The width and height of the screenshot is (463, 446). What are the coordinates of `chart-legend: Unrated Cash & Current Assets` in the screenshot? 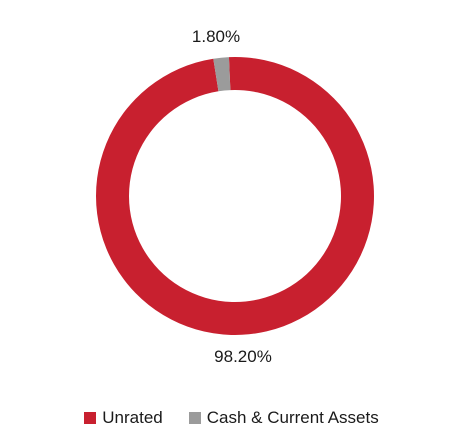 It's located at (231, 418).